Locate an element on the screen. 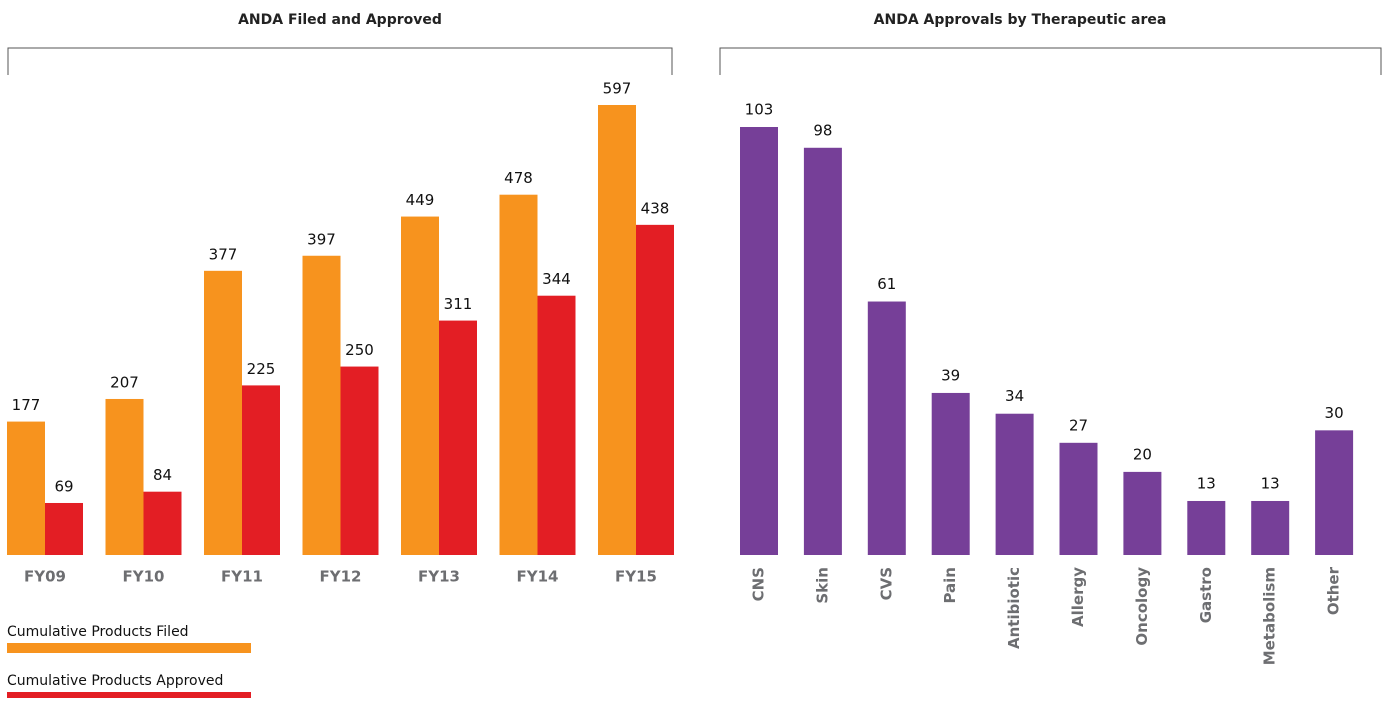 The height and width of the screenshot is (702, 1393). value-label: 449 is located at coordinates (420, 200).